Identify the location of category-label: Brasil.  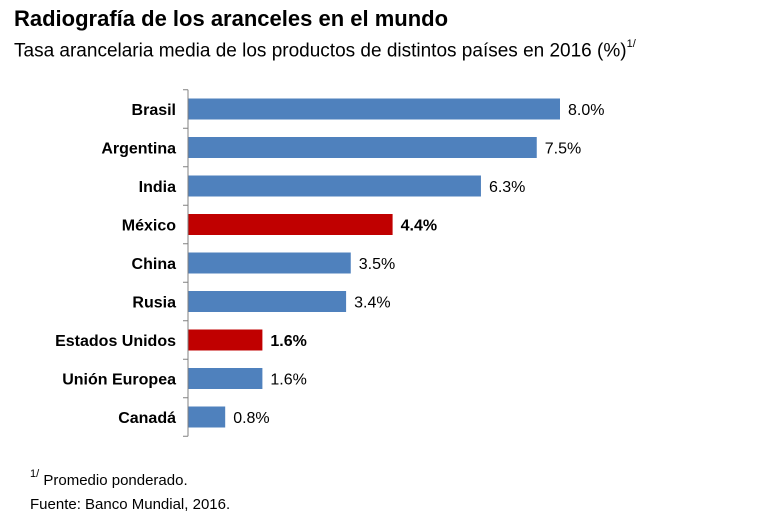
(154, 110).